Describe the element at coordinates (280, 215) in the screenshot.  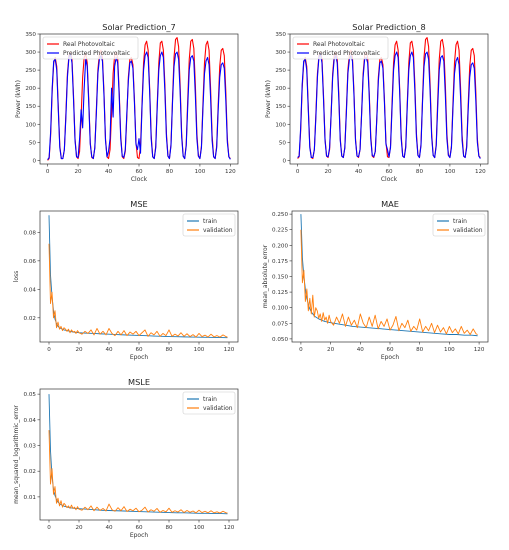
I see `y-tick-label: 0.250` at that location.